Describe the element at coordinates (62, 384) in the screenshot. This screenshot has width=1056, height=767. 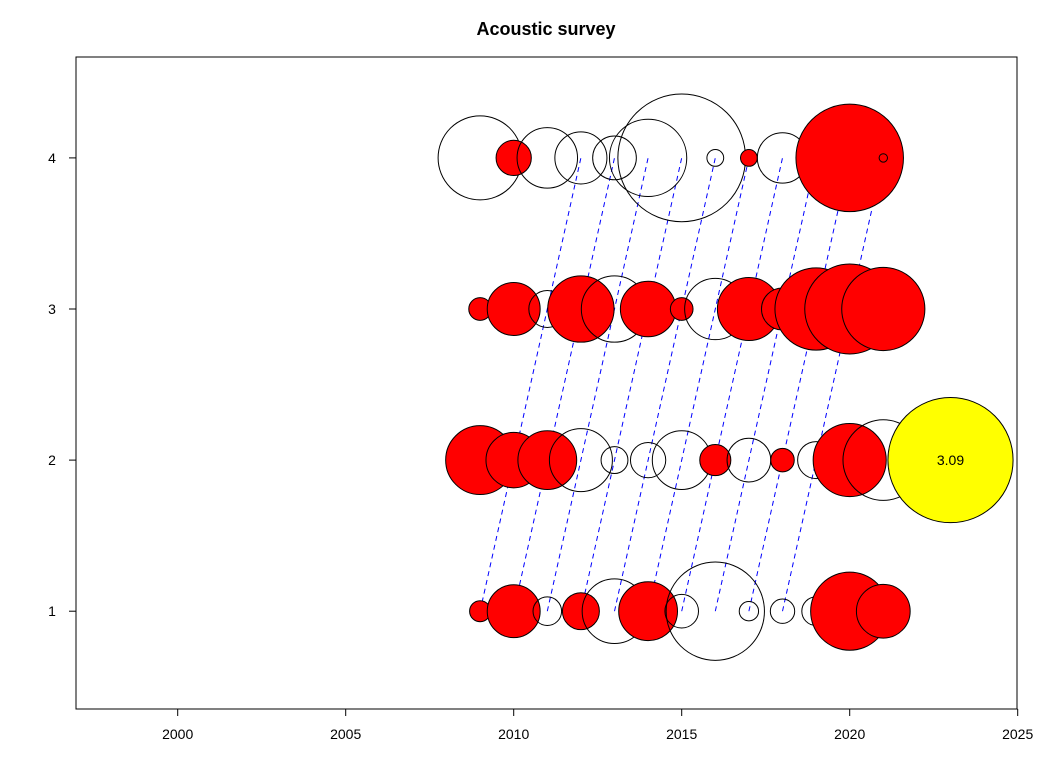
I see `y-axis: 1 2 3 4` at that location.